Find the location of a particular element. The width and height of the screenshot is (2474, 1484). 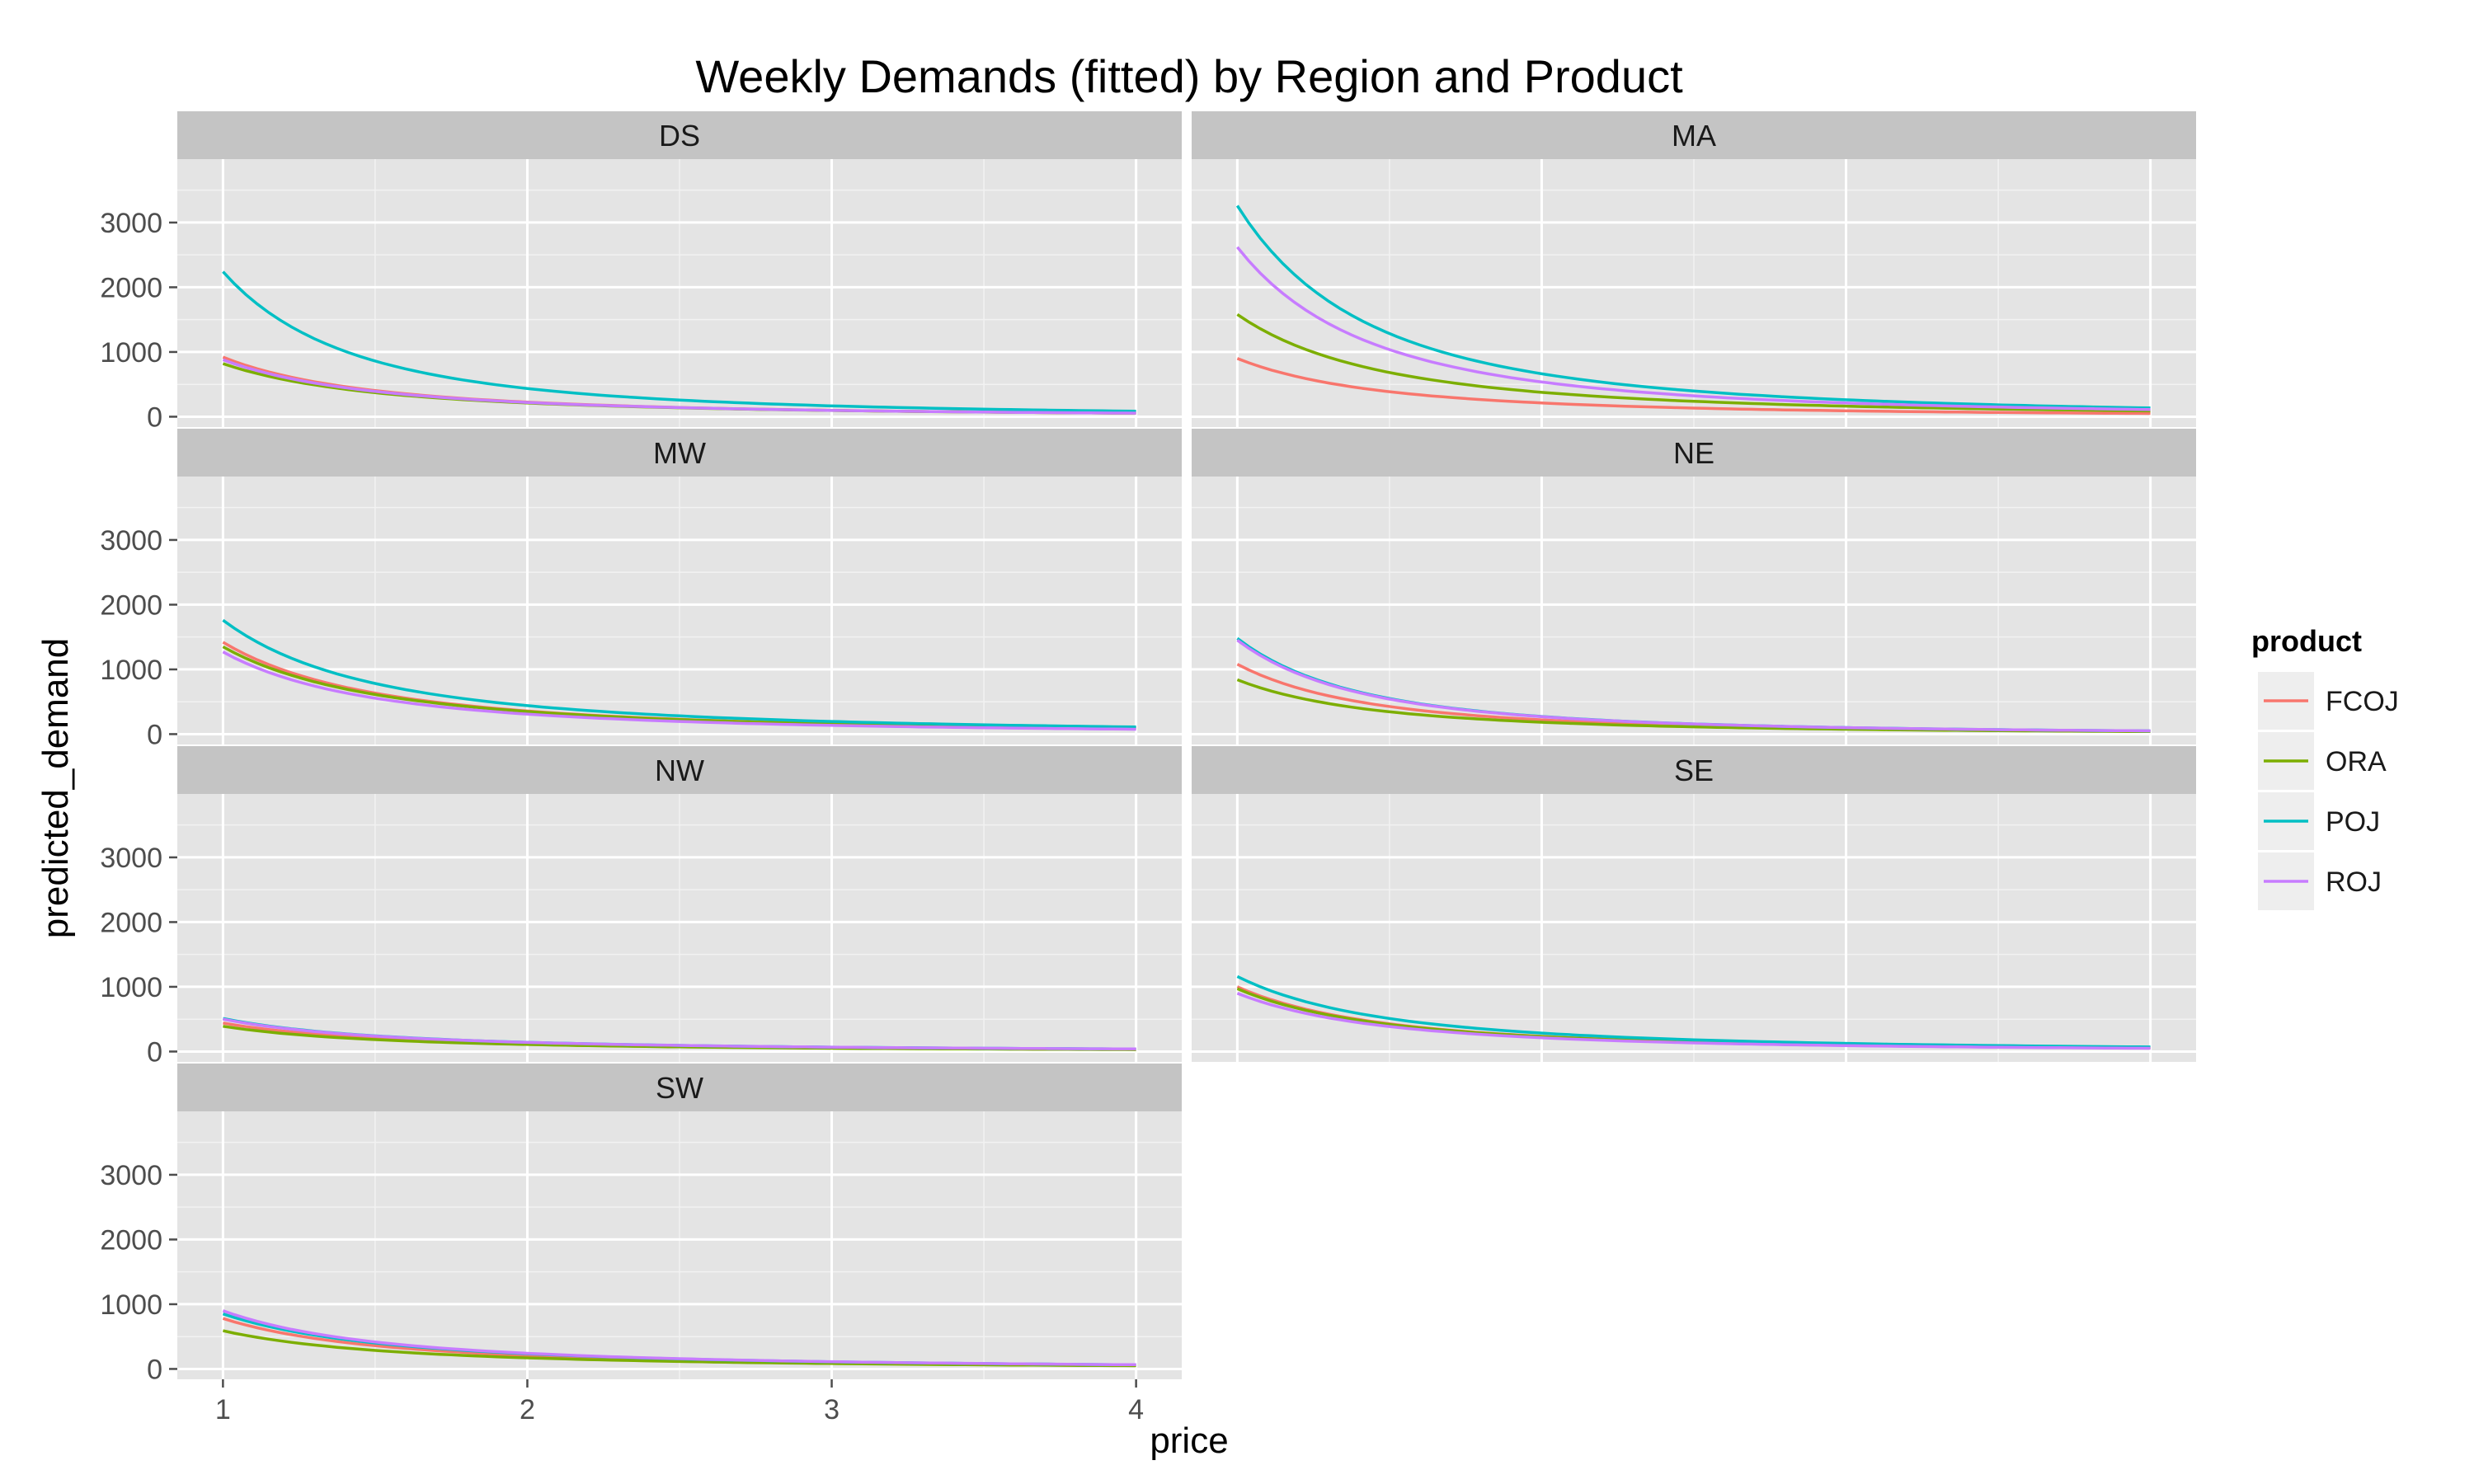

x-tick-label: 2 is located at coordinates (527, 1409).